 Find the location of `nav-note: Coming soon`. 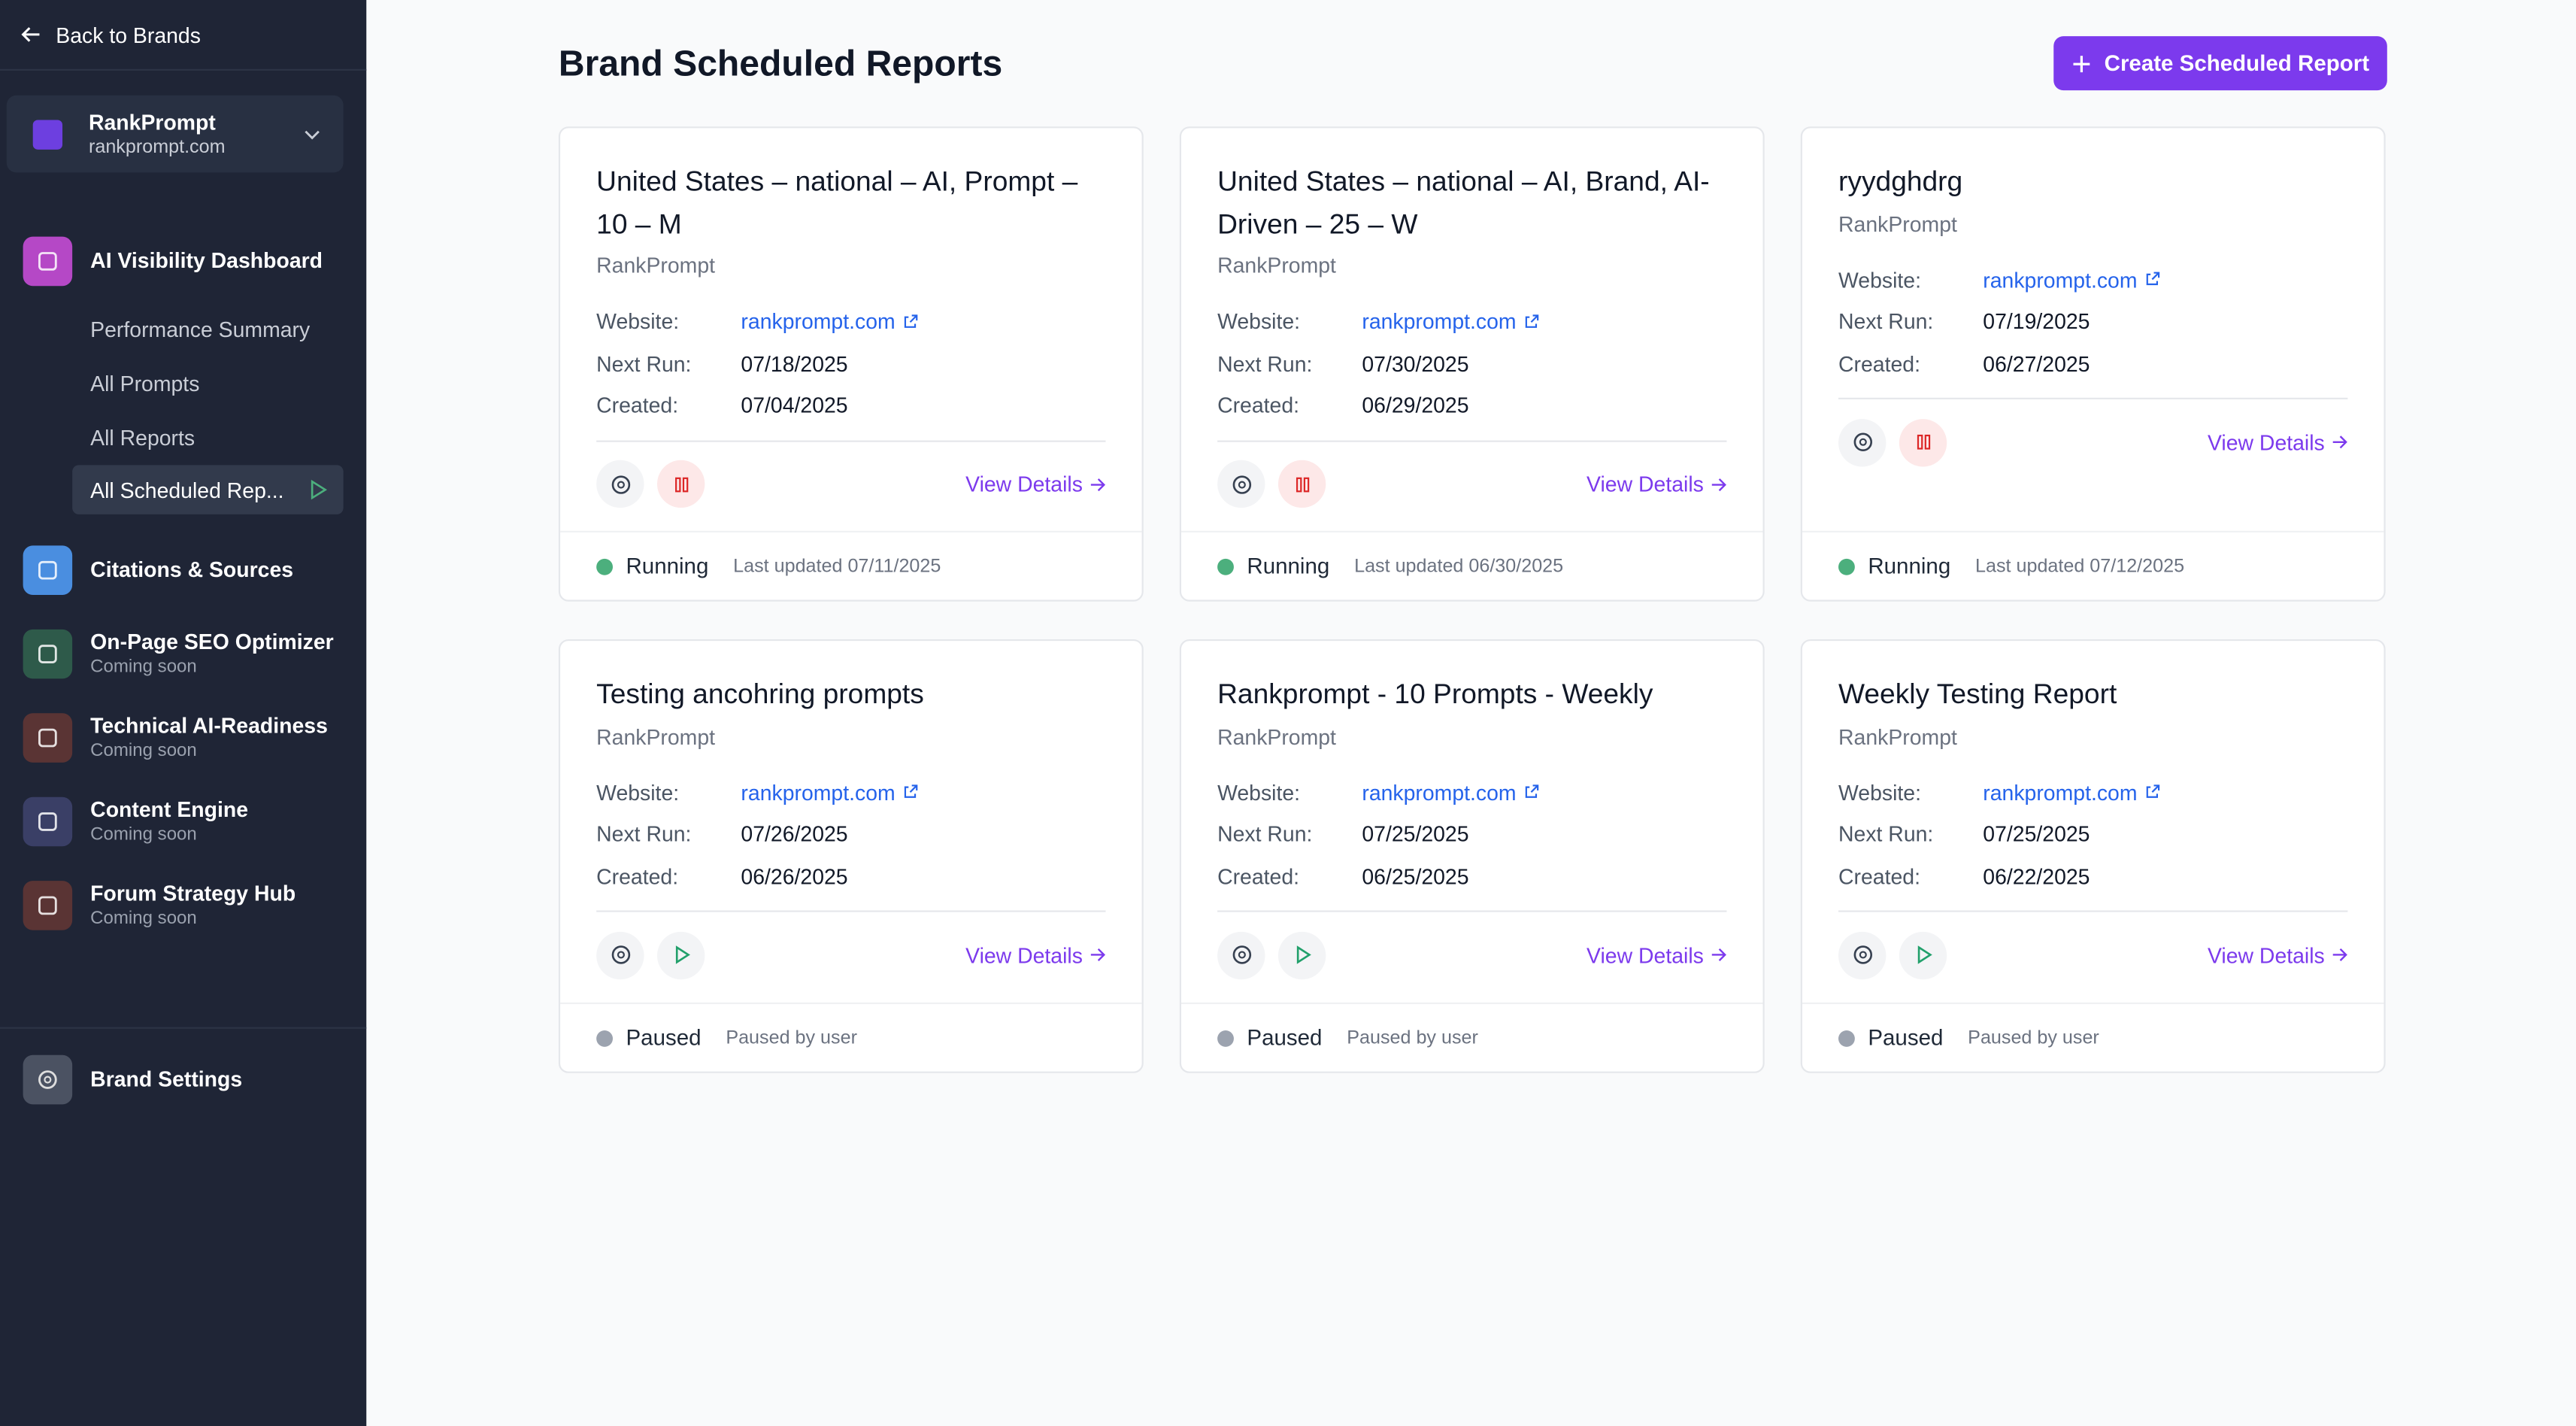

nav-note: Coming soon is located at coordinates (143, 834).